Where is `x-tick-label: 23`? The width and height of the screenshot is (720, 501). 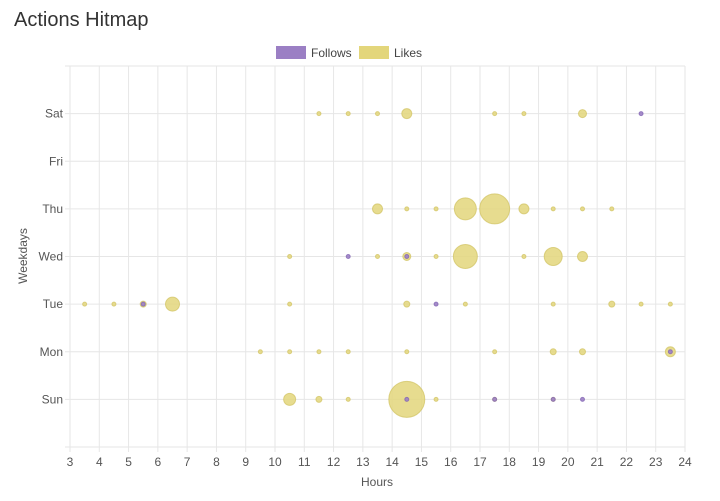 x-tick-label: 23 is located at coordinates (656, 462).